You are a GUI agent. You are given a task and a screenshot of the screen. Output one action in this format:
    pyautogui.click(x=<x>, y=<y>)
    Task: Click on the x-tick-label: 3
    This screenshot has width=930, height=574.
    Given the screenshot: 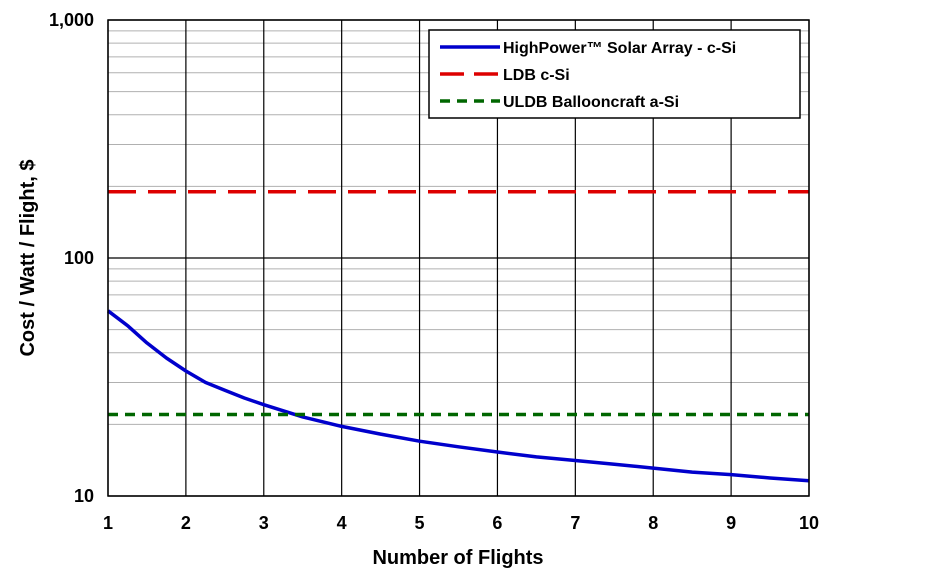 What is the action you would take?
    pyautogui.click(x=264, y=523)
    